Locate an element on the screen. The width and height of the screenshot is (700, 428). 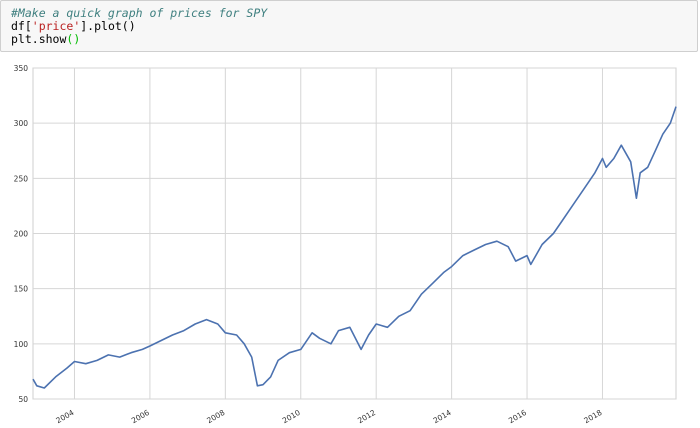
code-line-2: df['price'].plot() is located at coordinates (349, 26).